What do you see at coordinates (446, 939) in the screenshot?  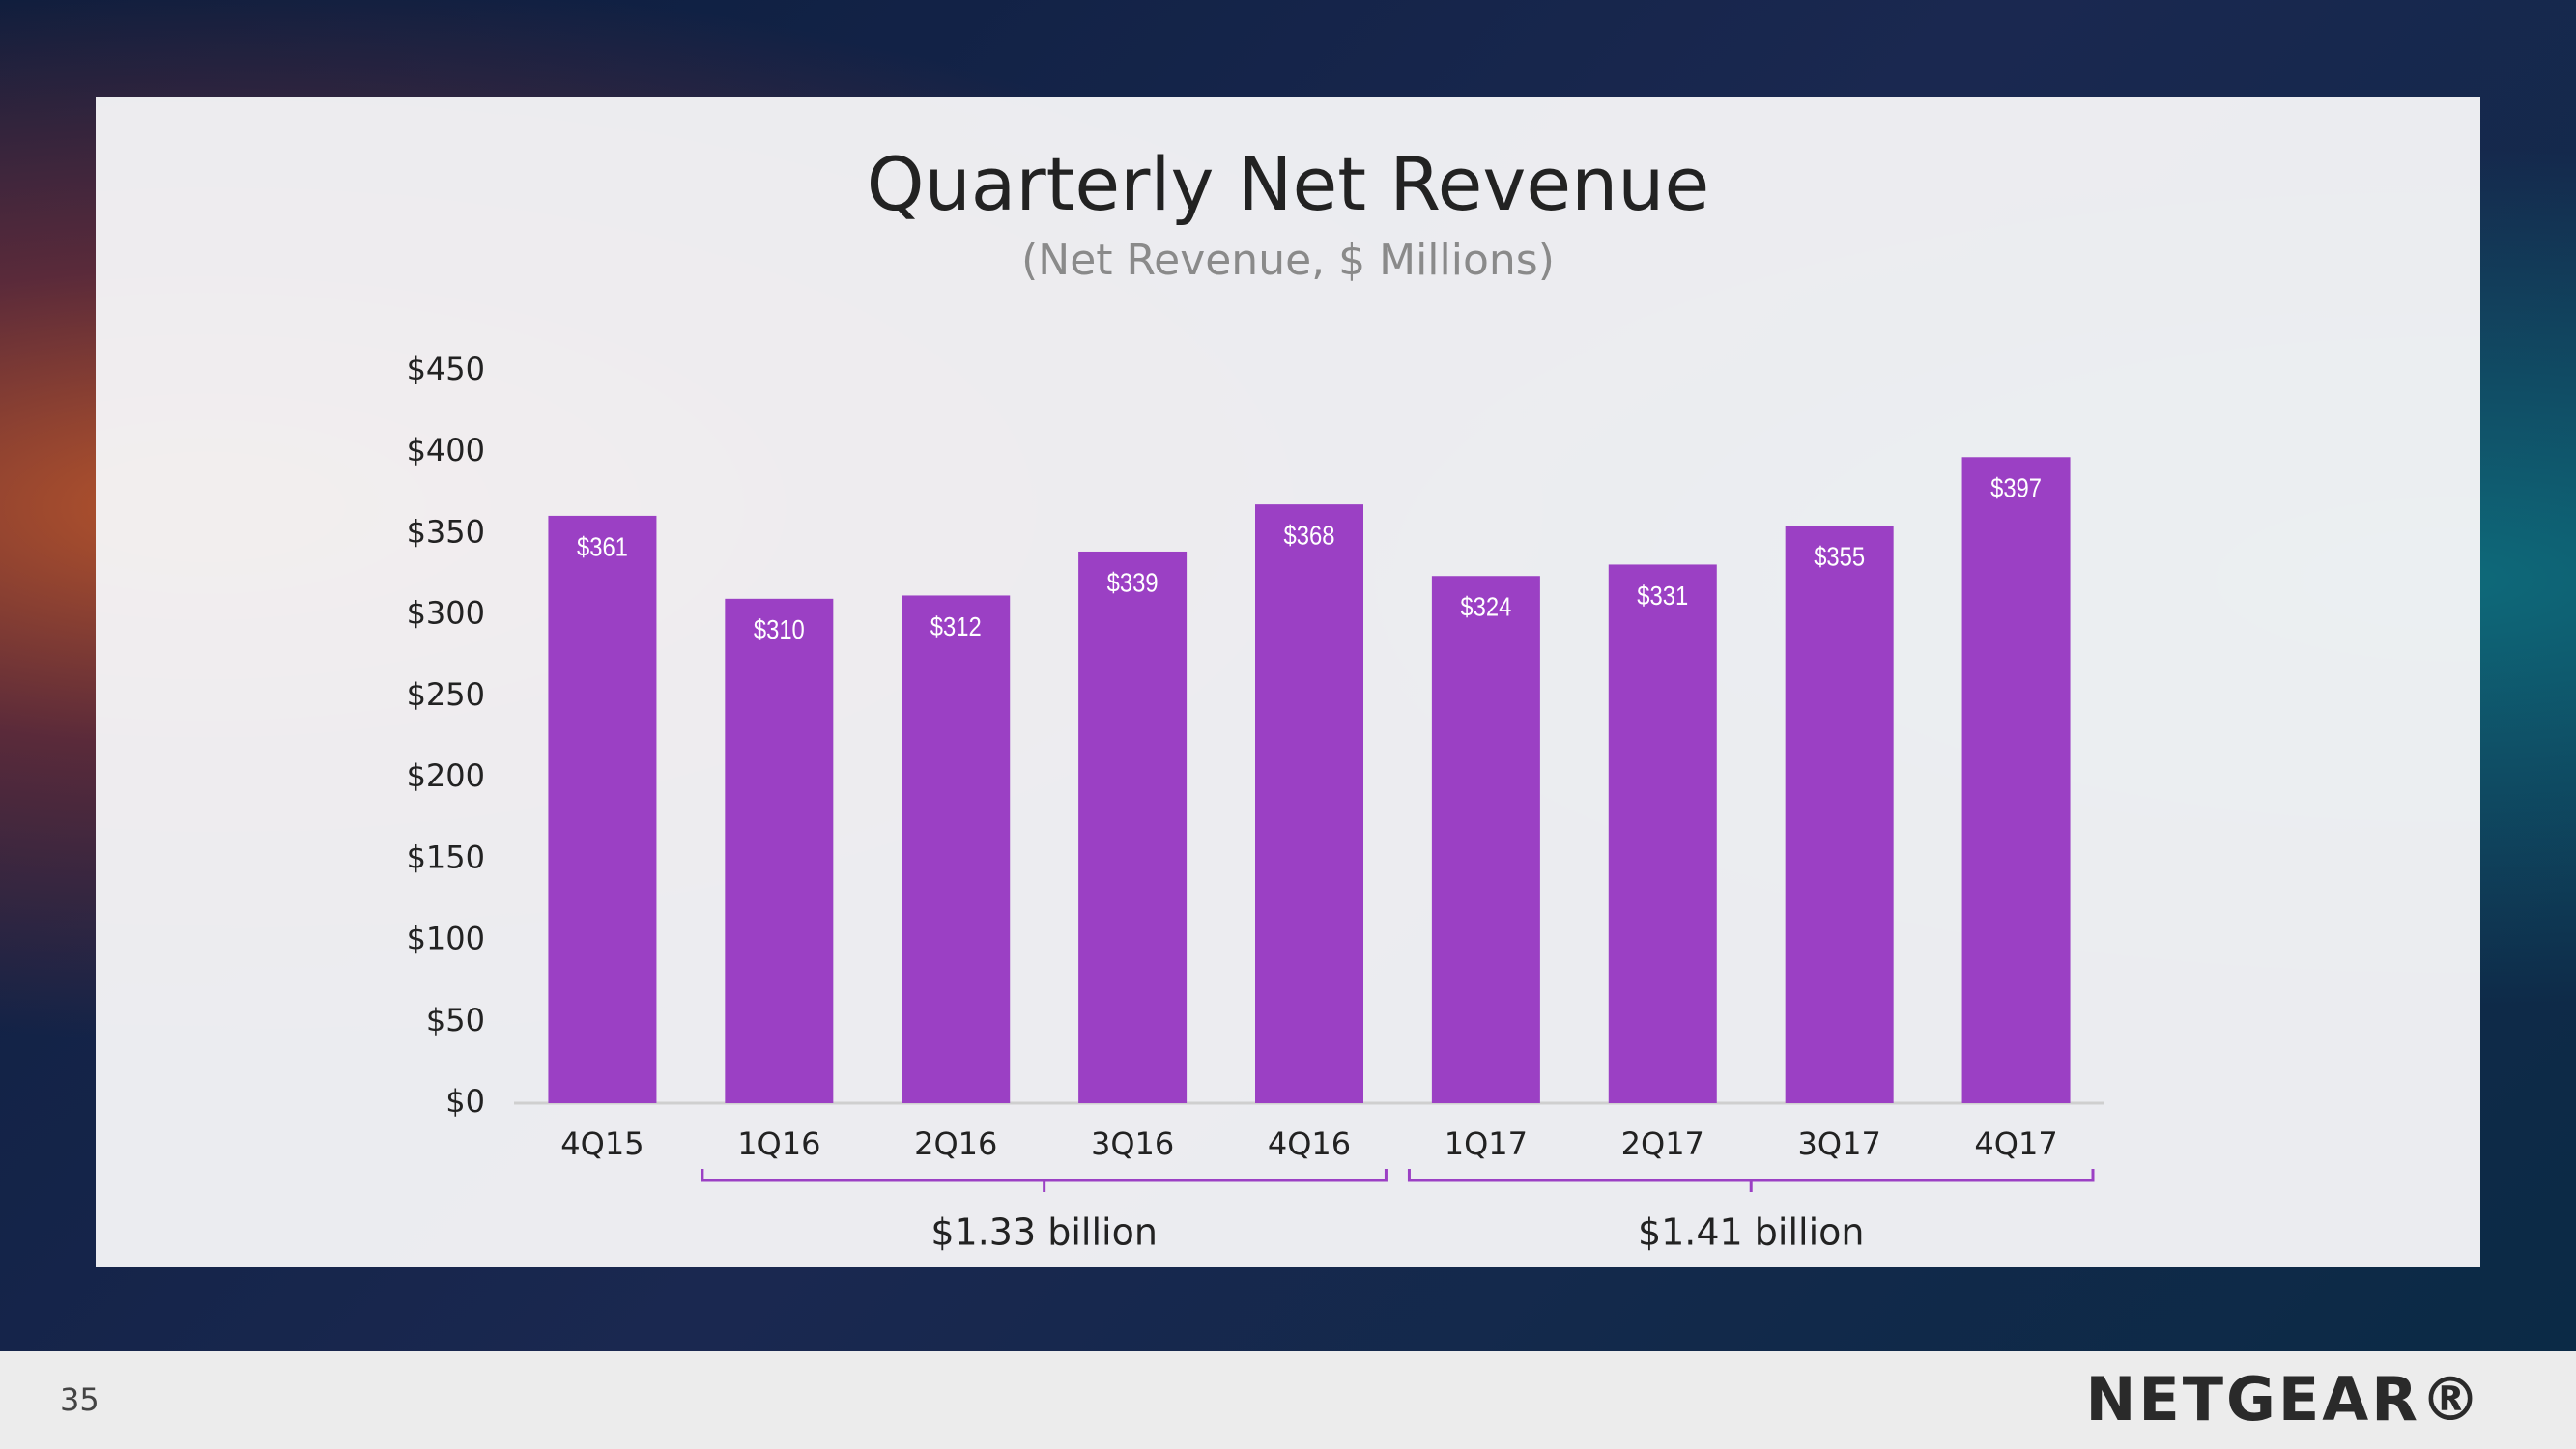 I see `y-tick-label: $100` at bounding box center [446, 939].